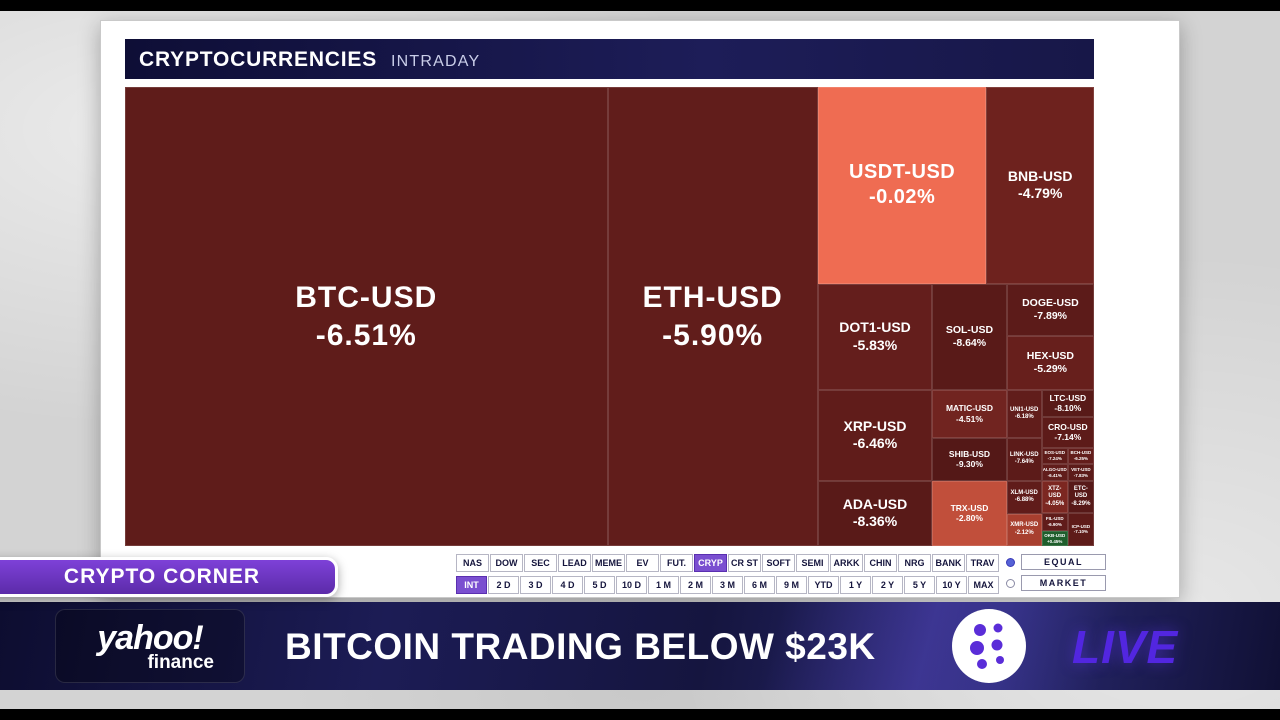  I want to click on tile-change: -8.36%, so click(875, 521).